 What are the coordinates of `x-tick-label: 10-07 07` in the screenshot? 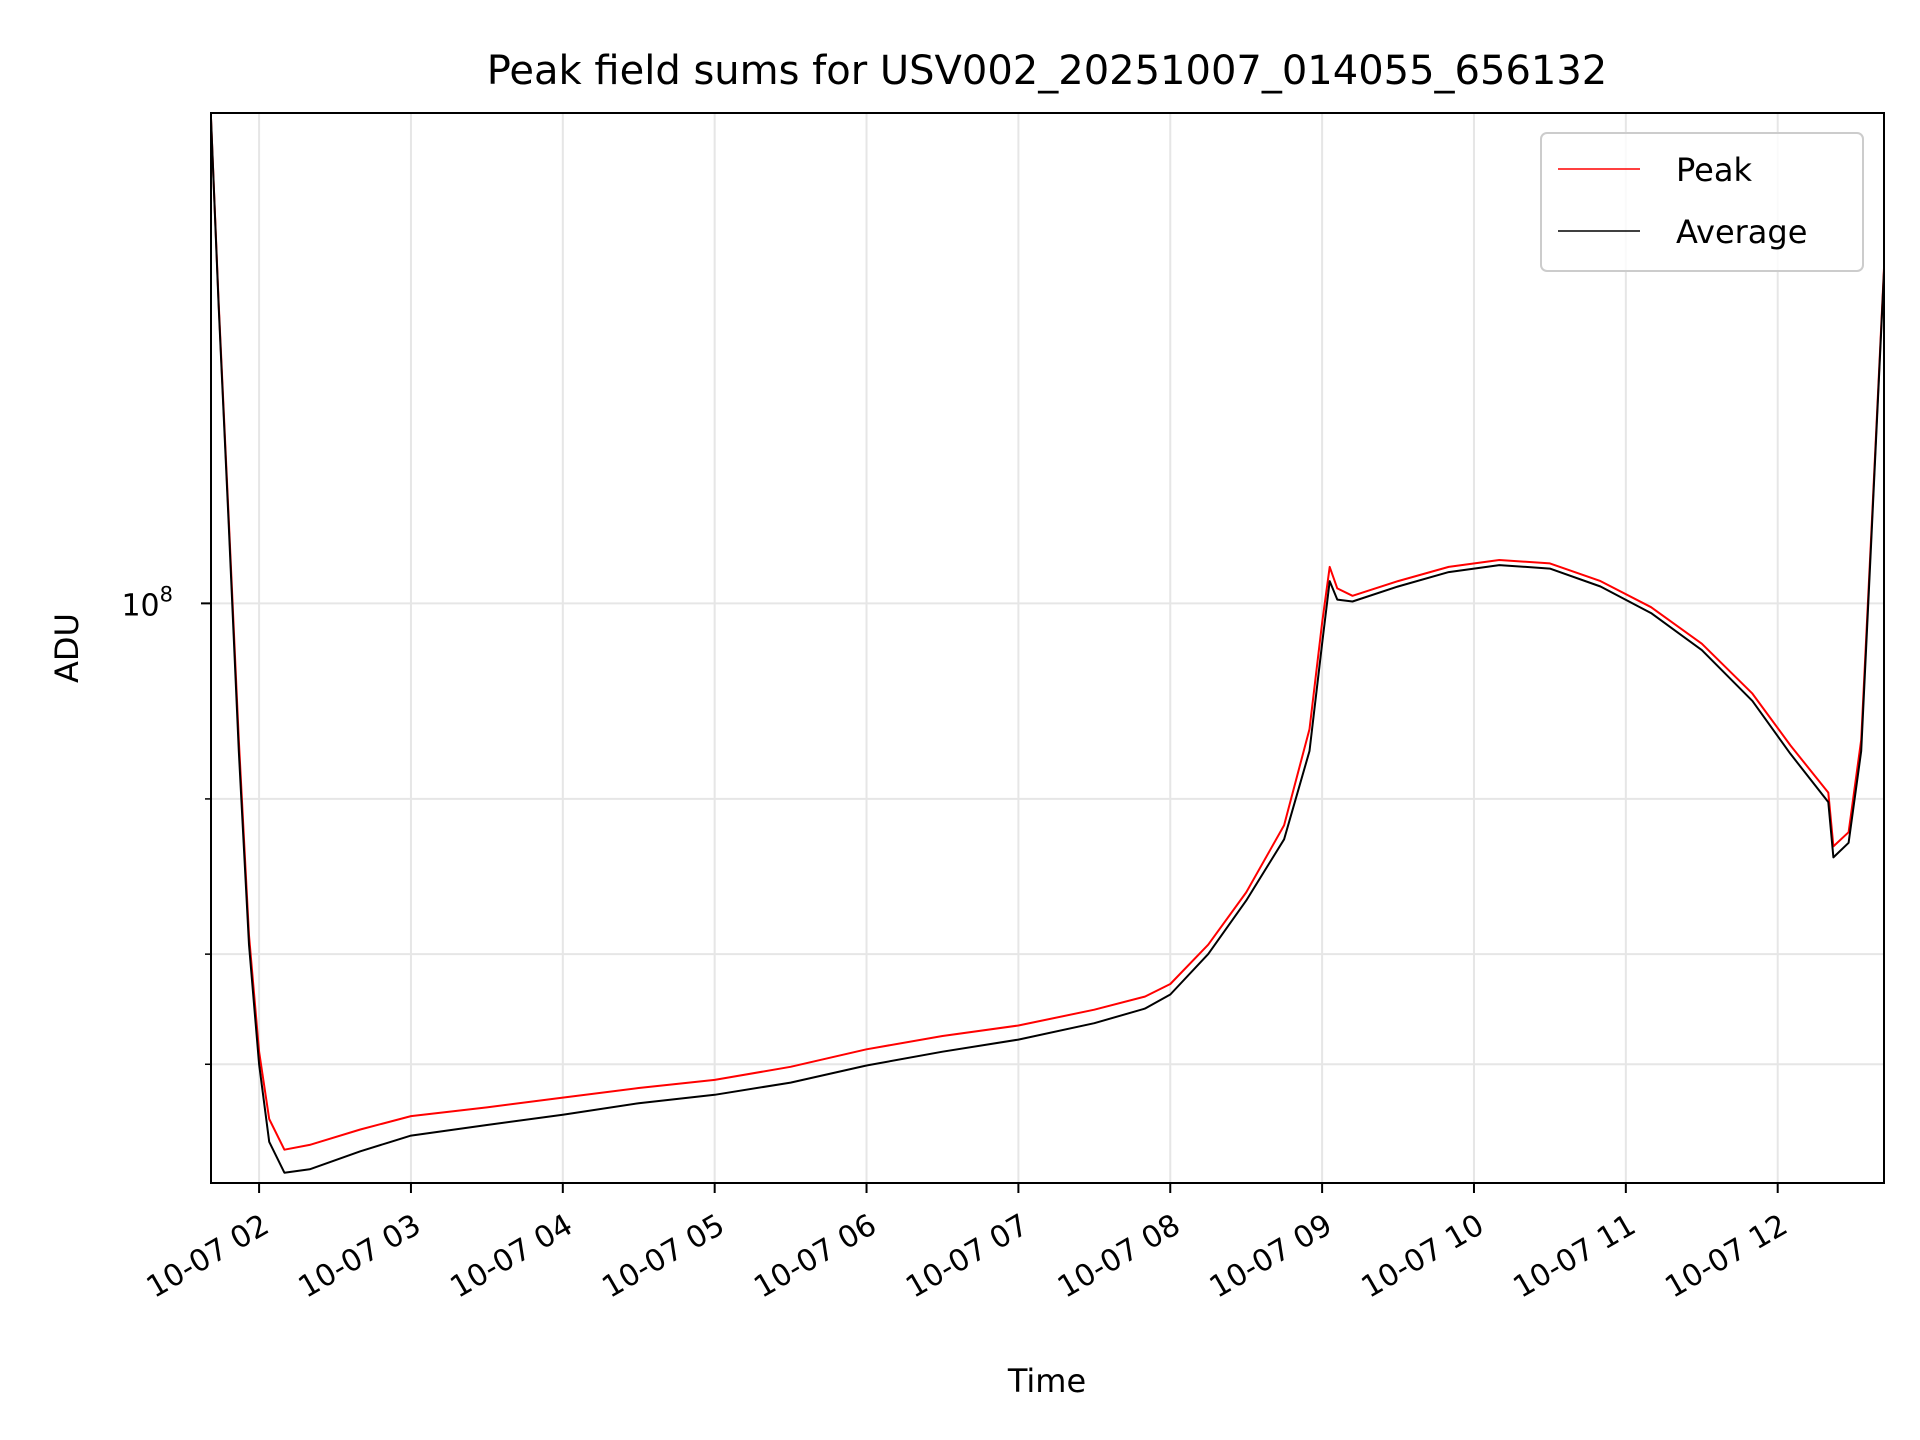 It's located at (967, 1257).